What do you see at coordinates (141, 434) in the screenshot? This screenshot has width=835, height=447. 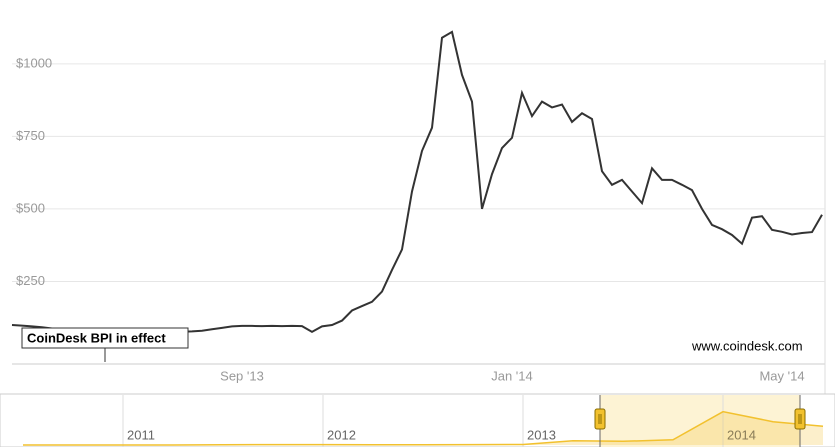 I see `navigator-label: 2011` at bounding box center [141, 434].